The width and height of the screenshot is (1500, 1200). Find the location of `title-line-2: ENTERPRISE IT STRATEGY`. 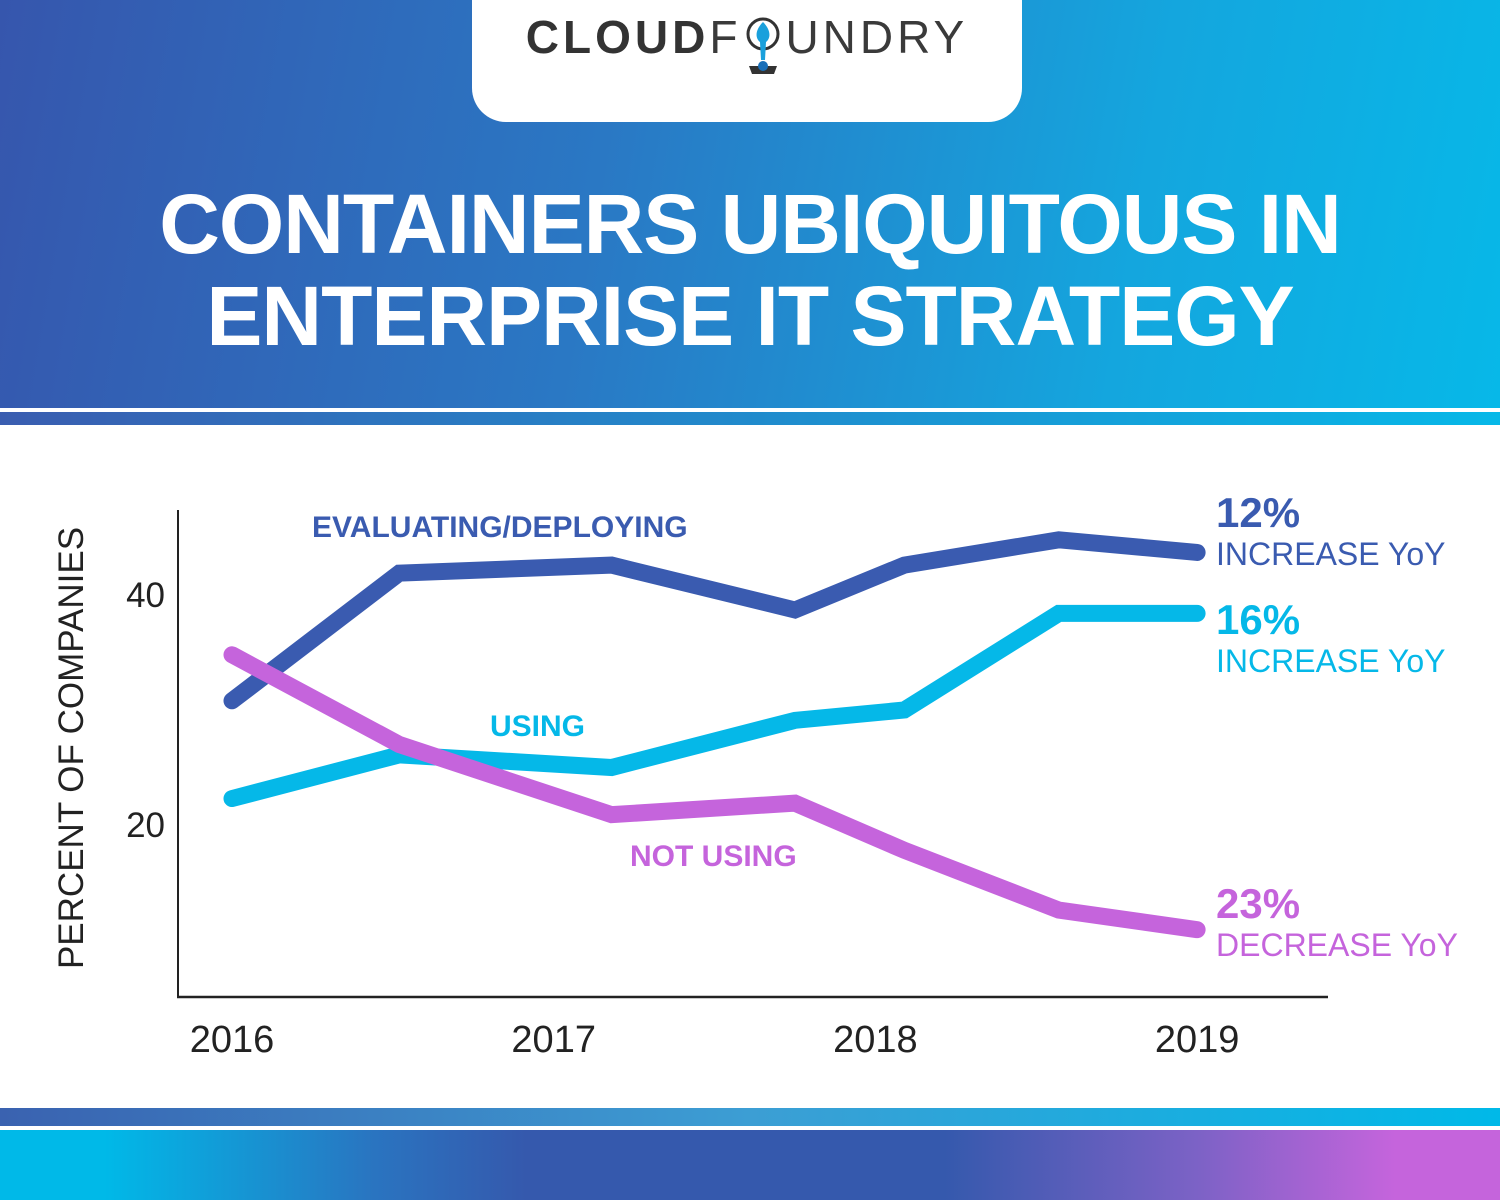

title-line-2: ENTERPRISE IT STRATEGY is located at coordinates (750, 316).